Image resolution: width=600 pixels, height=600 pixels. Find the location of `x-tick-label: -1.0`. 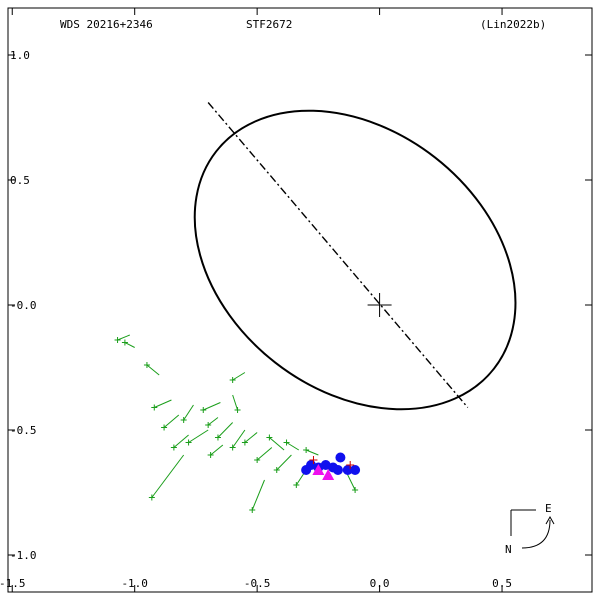

x-tick-label: -1.0 is located at coordinates (134, 583).